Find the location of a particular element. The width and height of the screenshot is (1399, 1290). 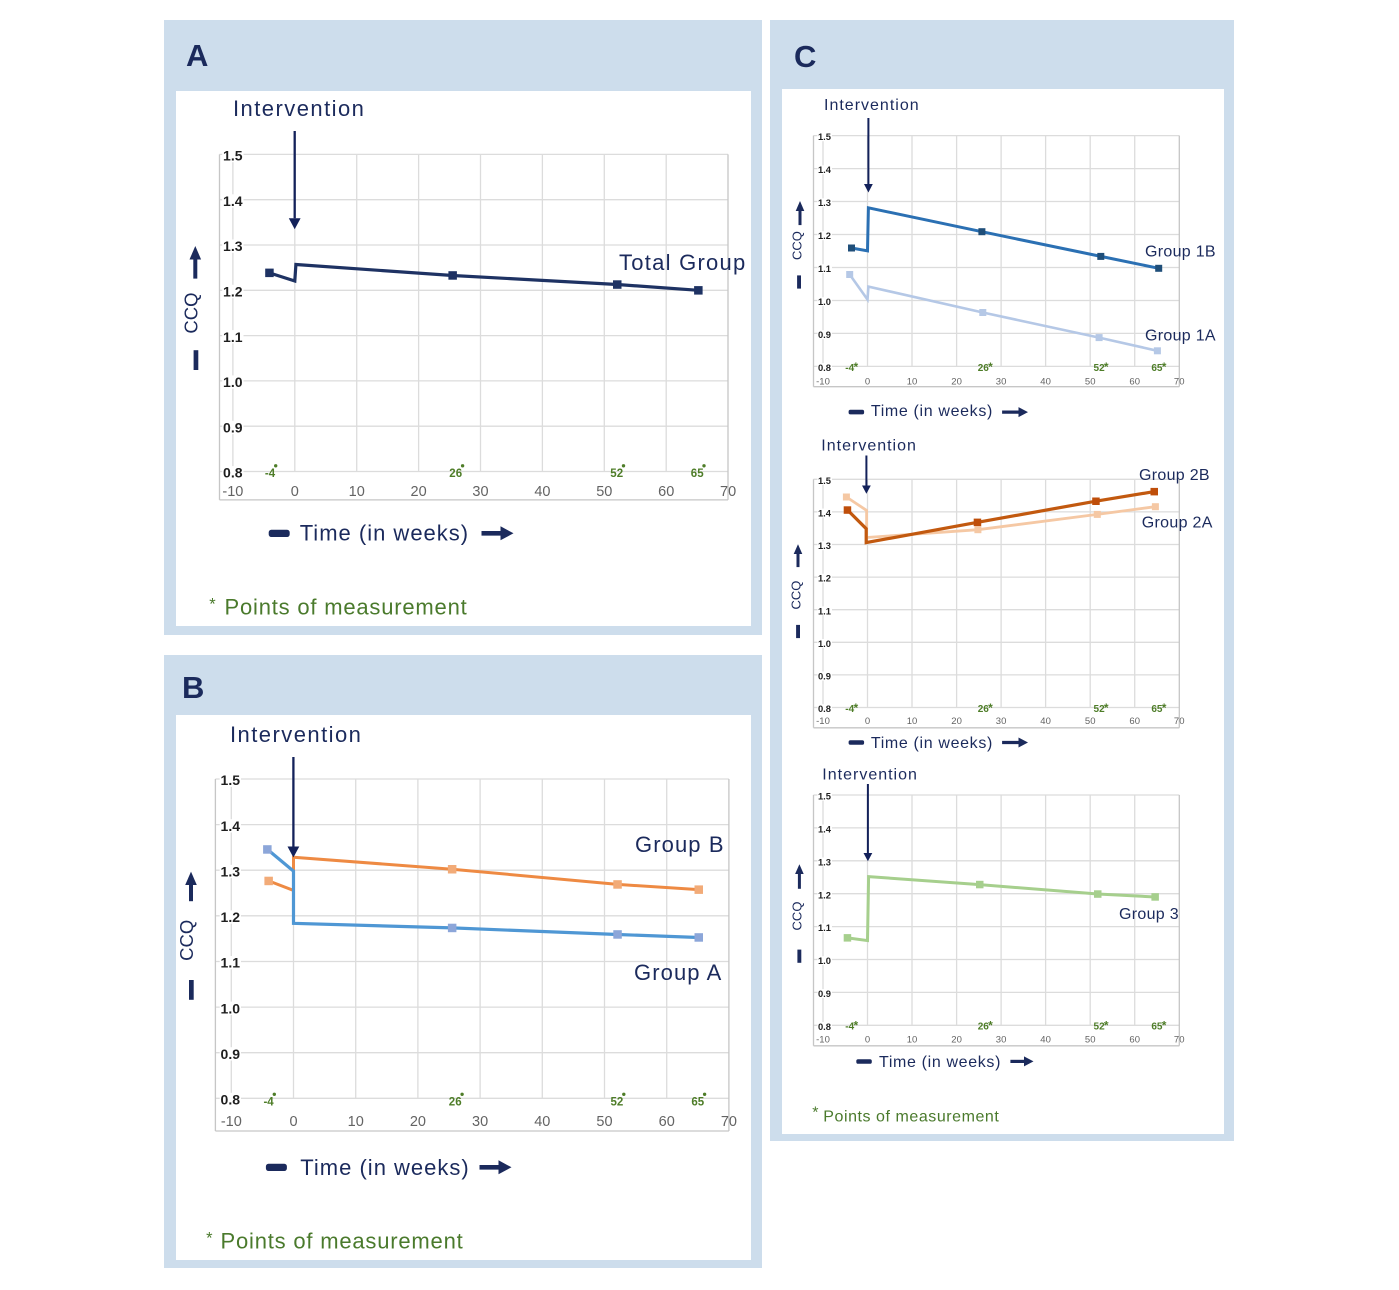

svg-text: Group 3 is located at coordinates (1149, 914).